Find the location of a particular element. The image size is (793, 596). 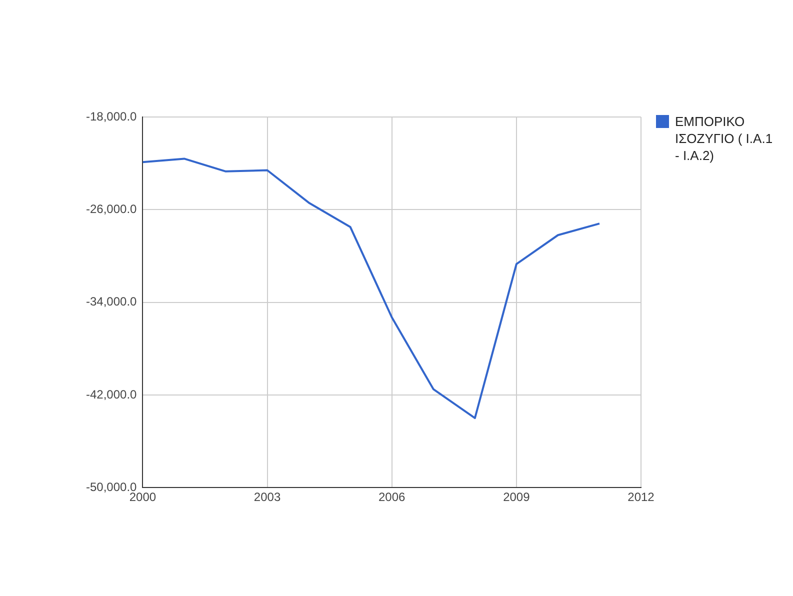

x-tick-label: 2003 is located at coordinates (267, 497).